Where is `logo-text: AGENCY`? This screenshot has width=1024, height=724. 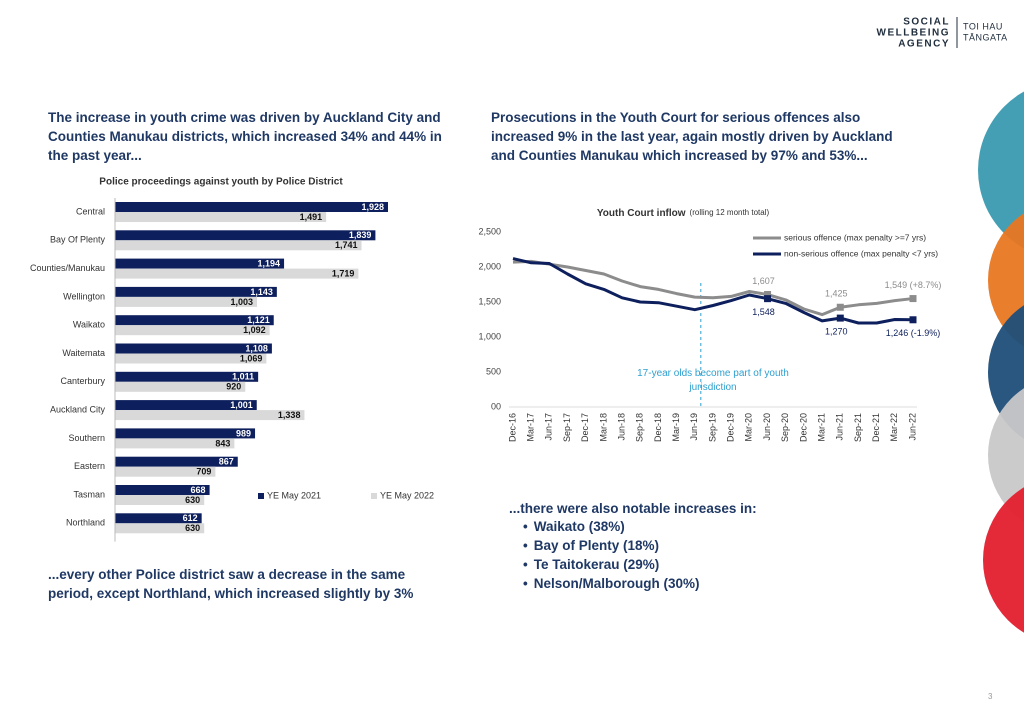
logo-text: AGENCY is located at coordinates (924, 44).